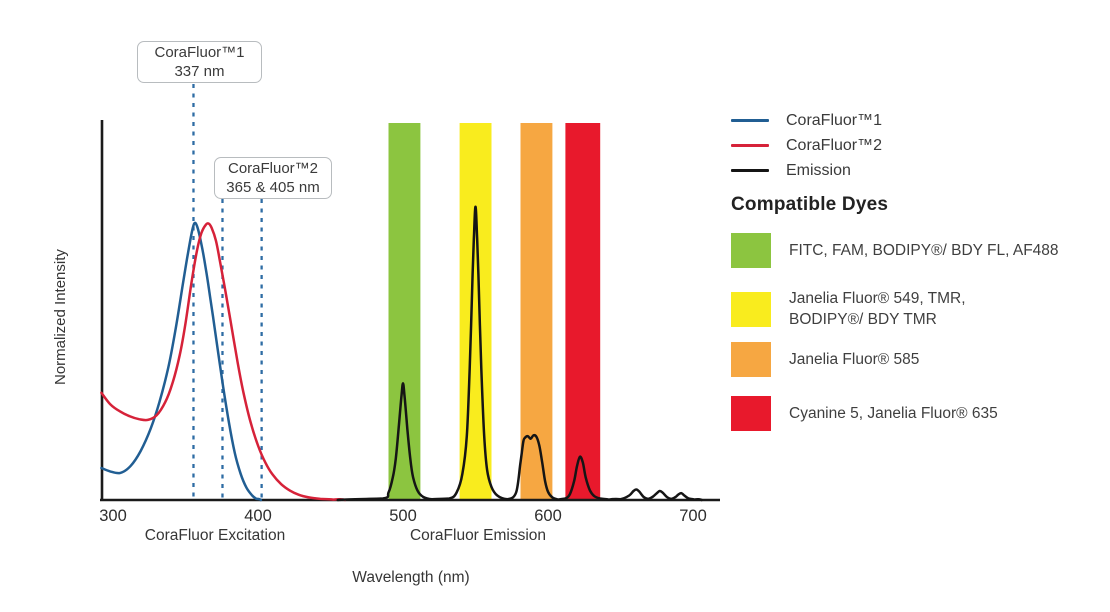 Image resolution: width=1110 pixels, height=612 pixels. Describe the element at coordinates (199, 71) in the screenshot. I see `annotation-corafluor1-wavelength: 337 nm` at that location.